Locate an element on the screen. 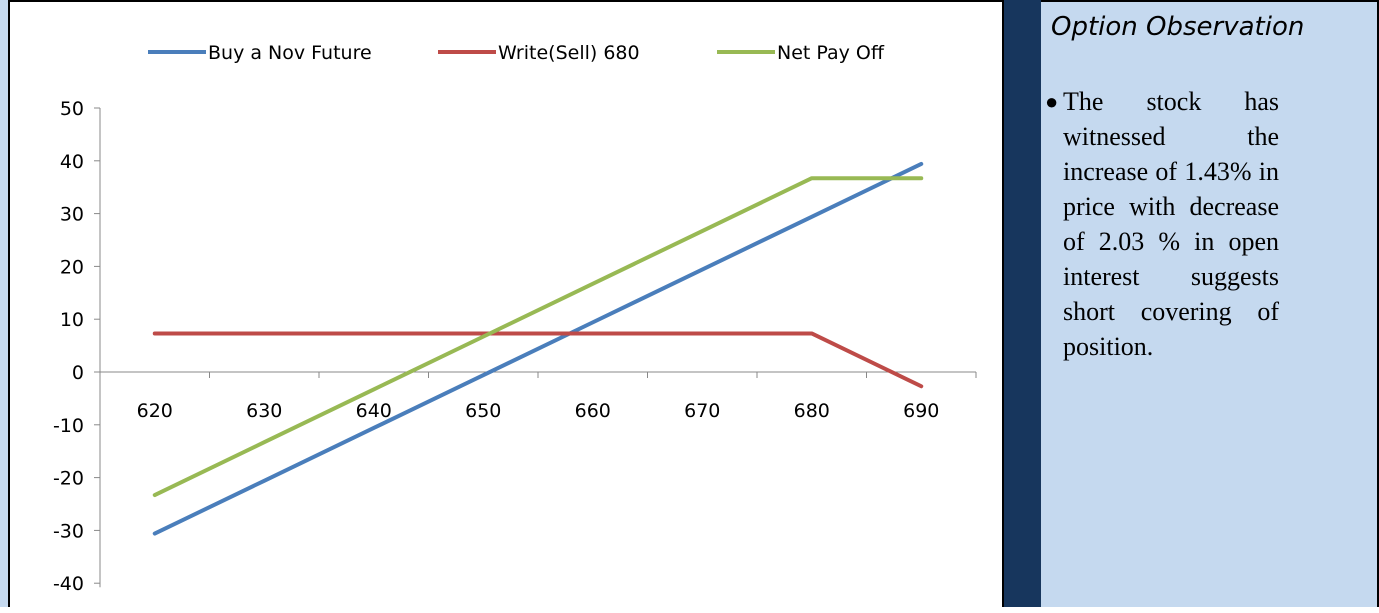  dark-divider-band is located at coordinates (1022, 303).